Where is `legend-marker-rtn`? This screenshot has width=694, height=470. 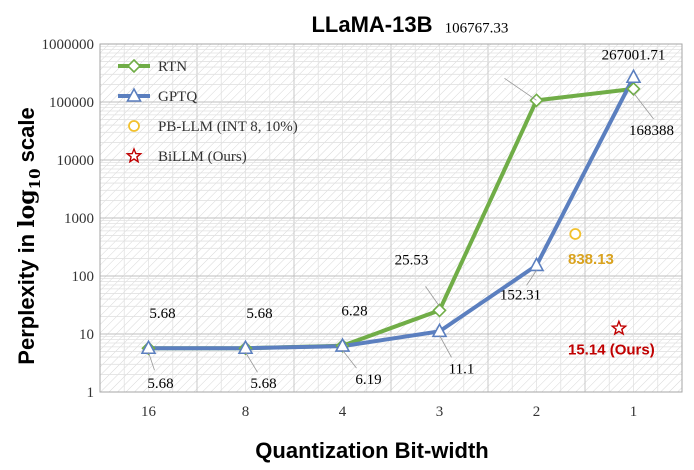
legend-marker-rtn is located at coordinates (134, 66).